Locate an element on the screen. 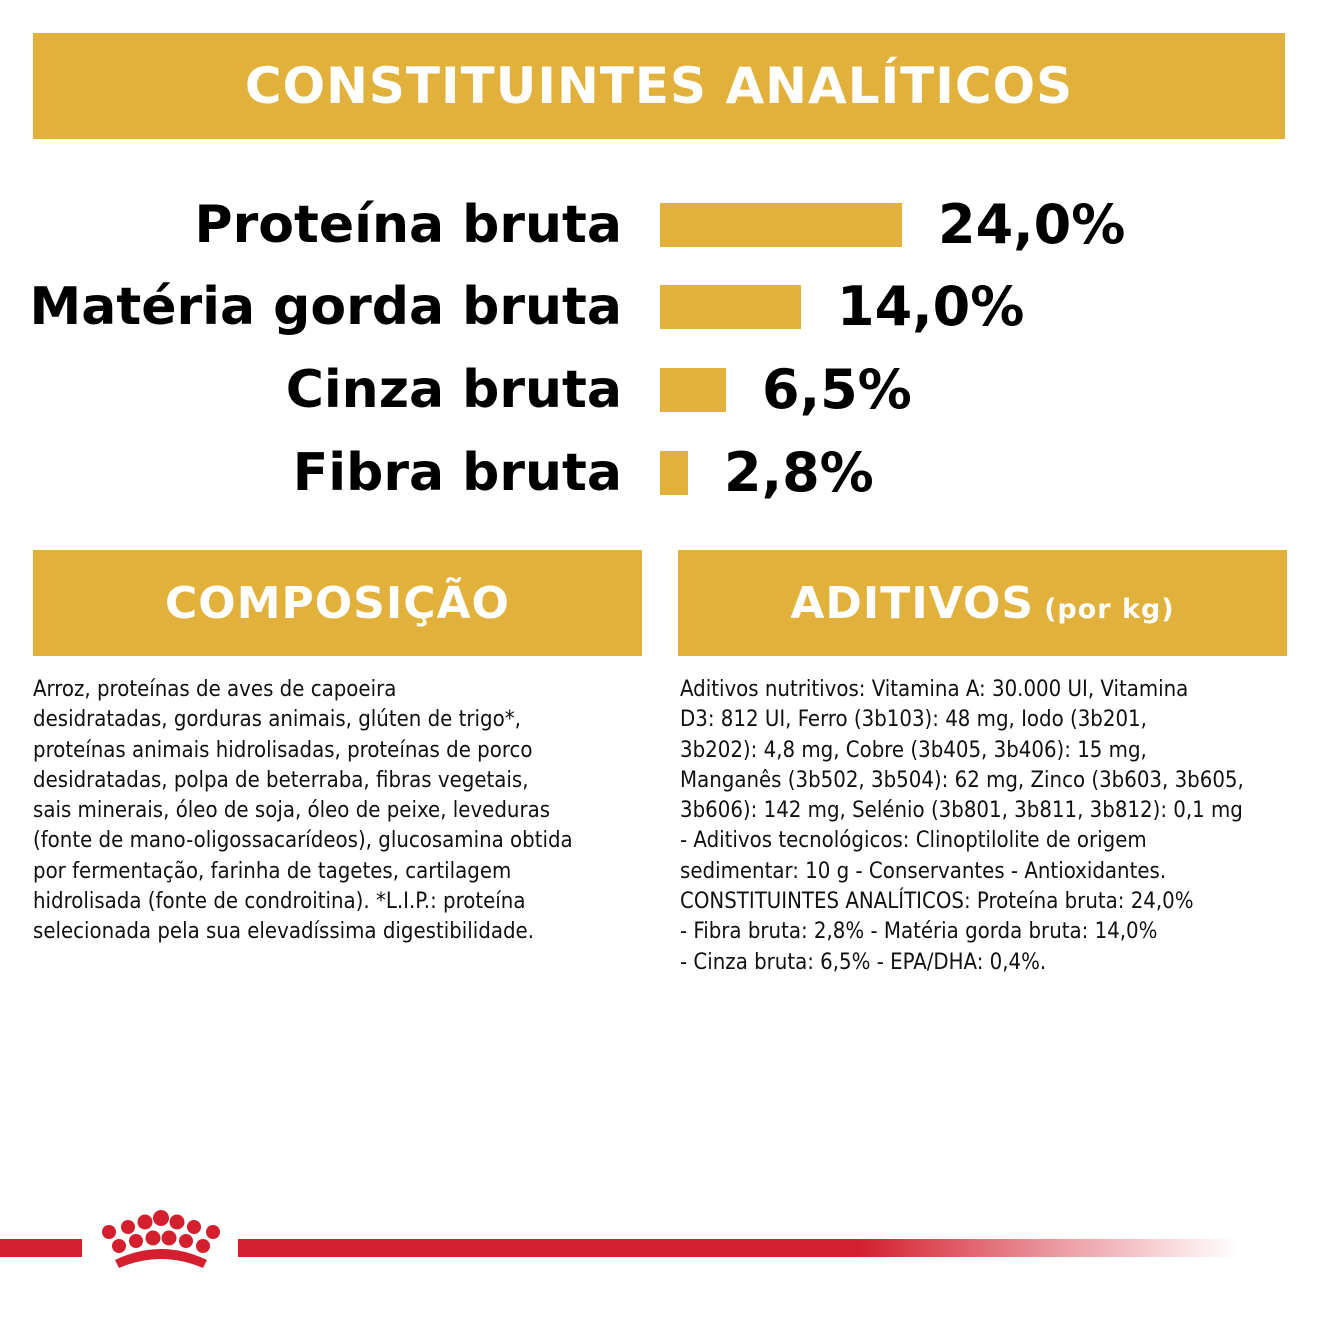 Image resolution: width=1320 pixels, height=1320 pixels. nutrient-value: 24,0% is located at coordinates (1032, 224).